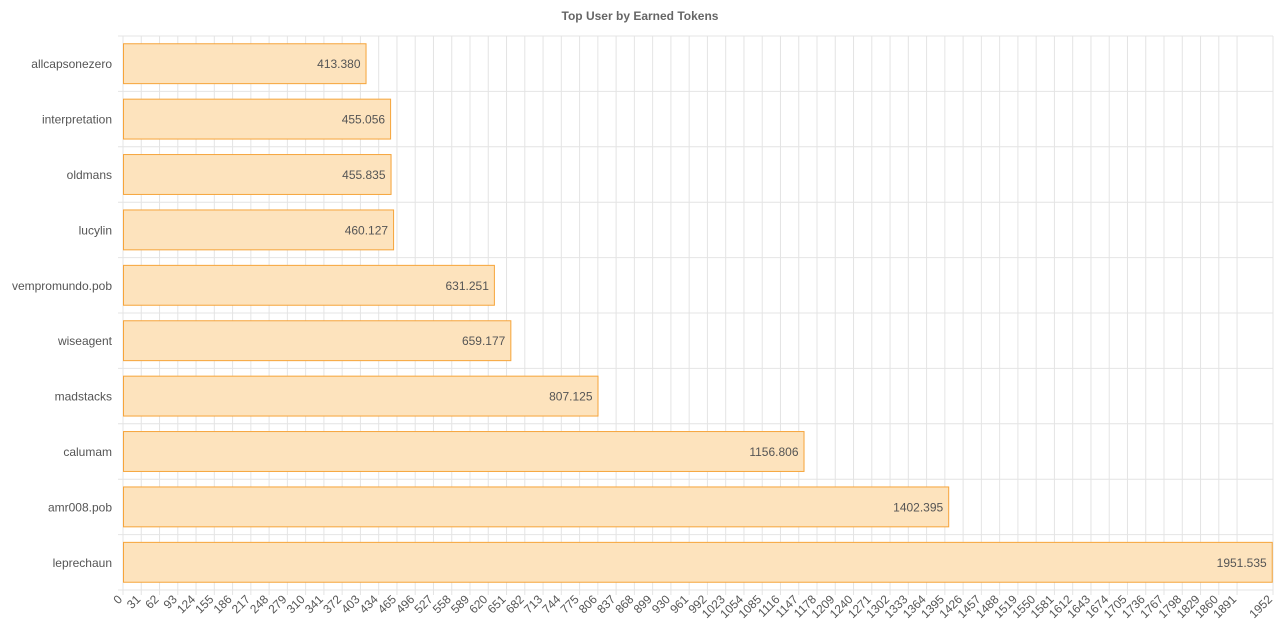  What do you see at coordinates (364, 175) in the screenshot?
I see `bar-value-label: 455.835` at bounding box center [364, 175].